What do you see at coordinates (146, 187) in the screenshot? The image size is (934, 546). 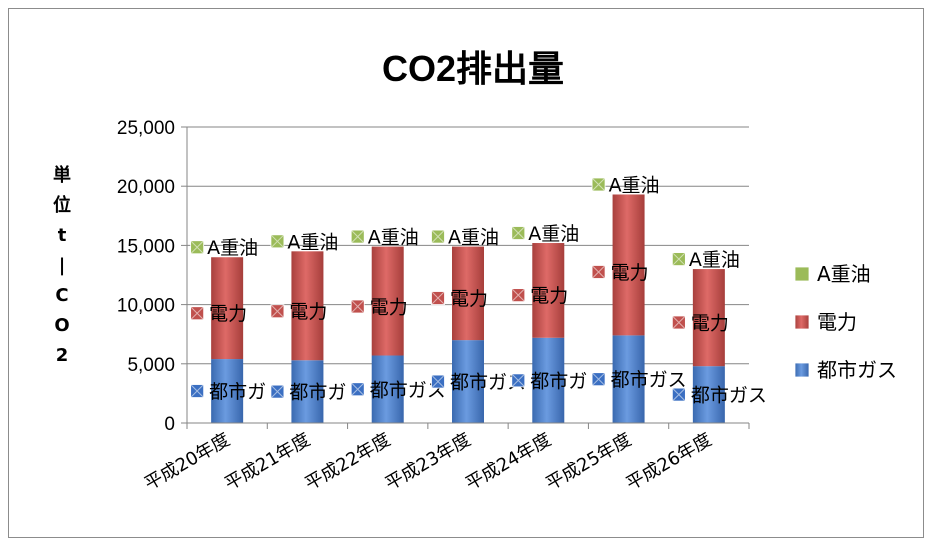 I see `y-tick-label: 20,000` at bounding box center [146, 187].